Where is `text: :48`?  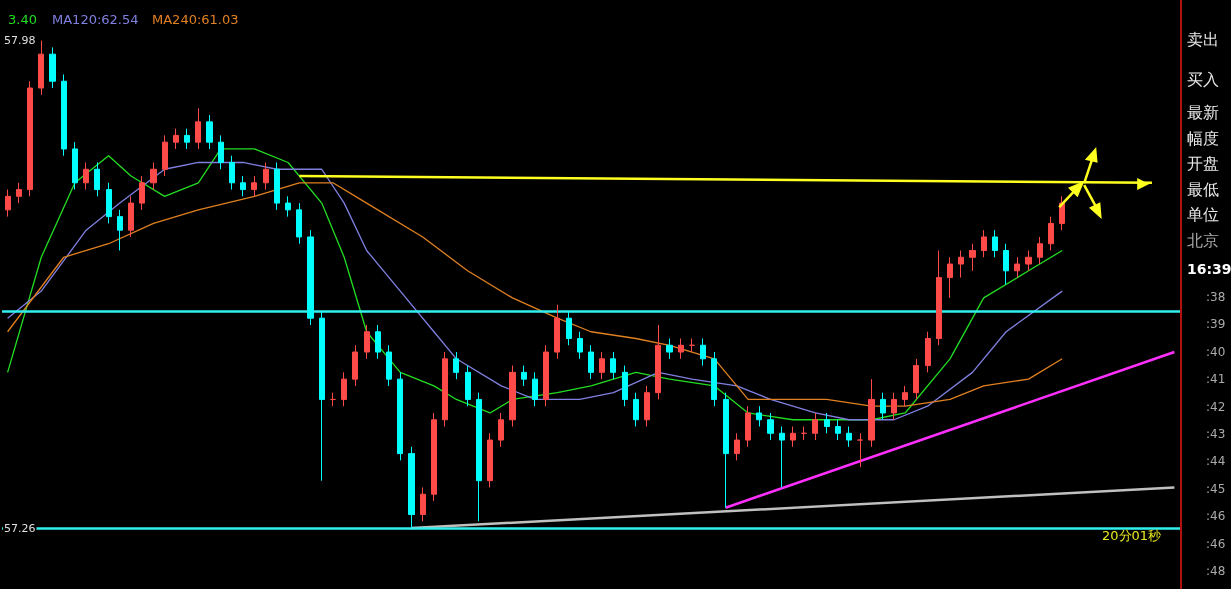 text: :48 is located at coordinates (1216, 571).